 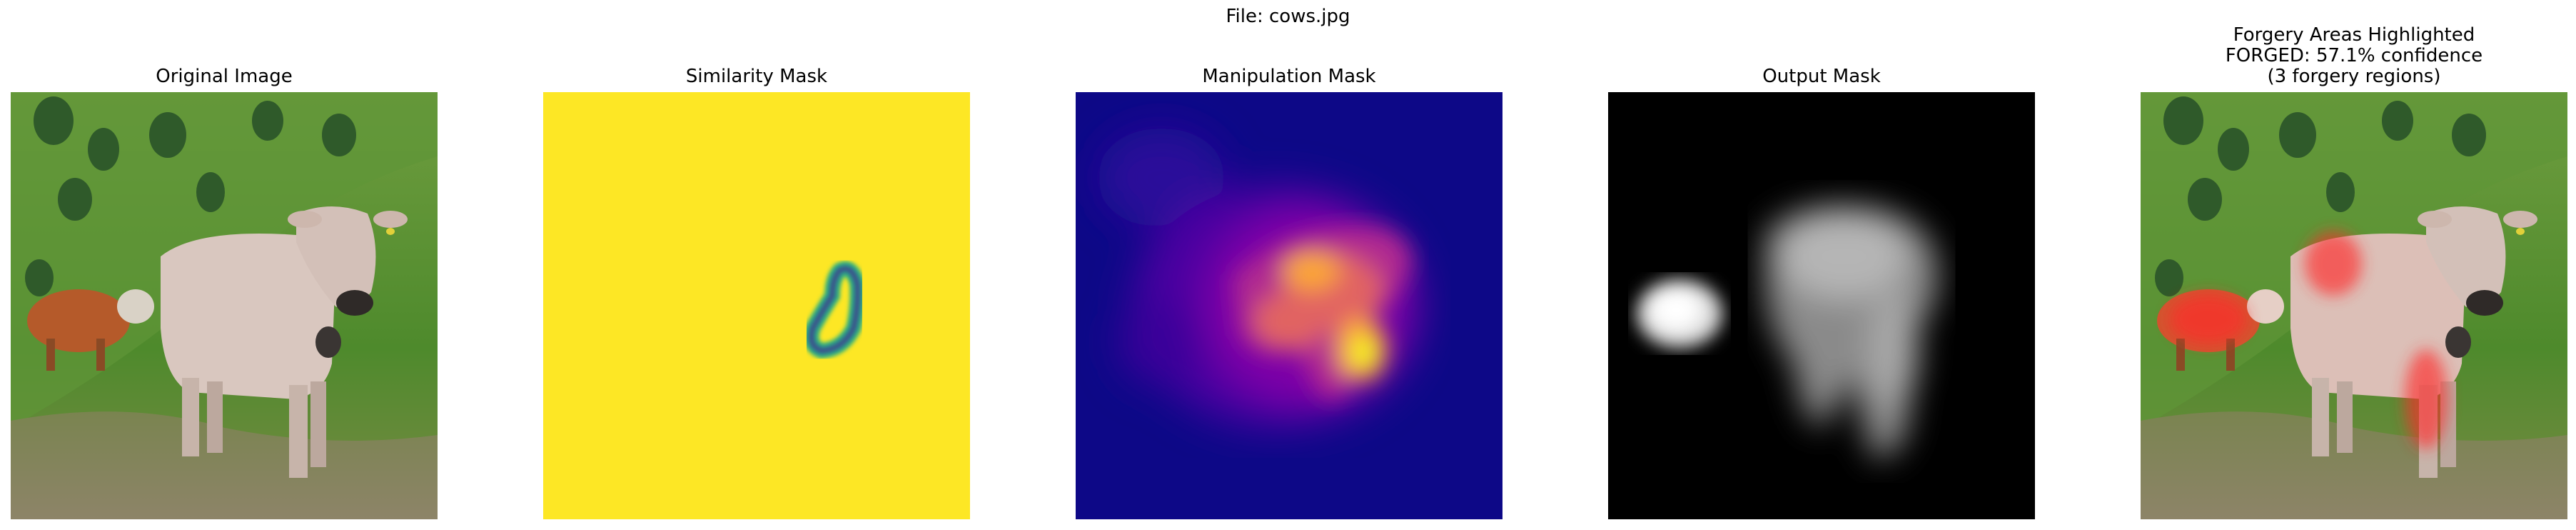 What do you see at coordinates (1288, 16) in the screenshot?
I see `figure-title: File: cows.jpg` at bounding box center [1288, 16].